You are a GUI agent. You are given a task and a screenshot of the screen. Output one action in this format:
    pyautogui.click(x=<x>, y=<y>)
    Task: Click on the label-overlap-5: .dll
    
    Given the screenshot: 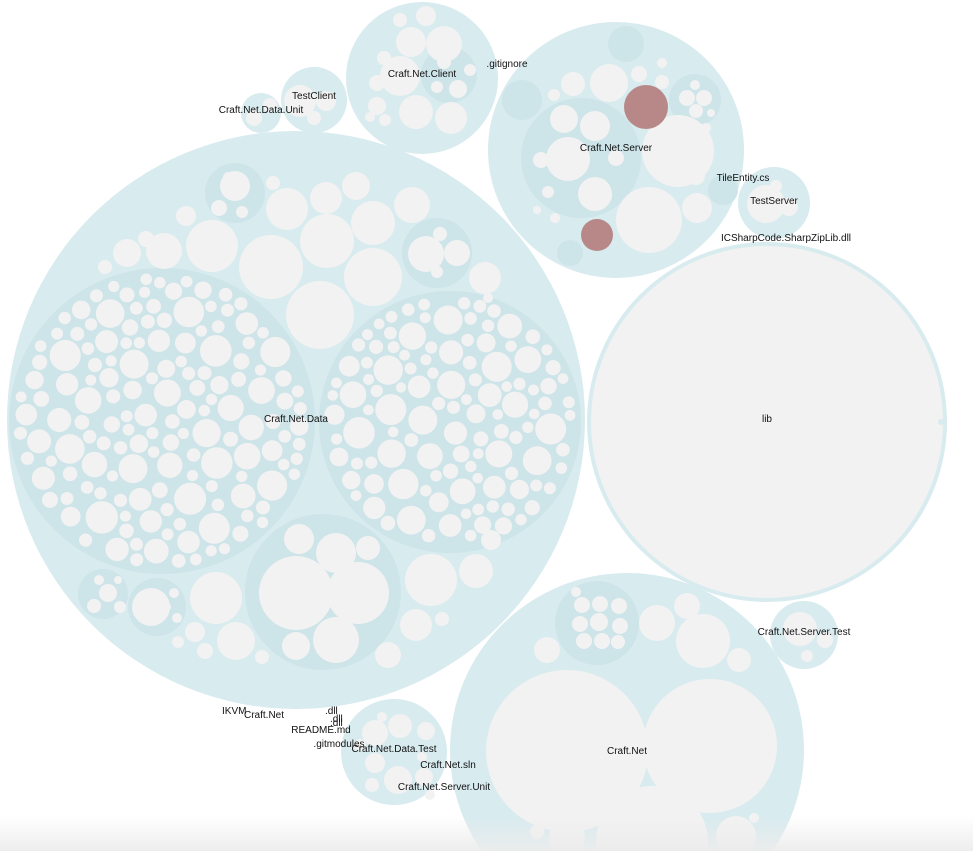 What is the action you would take?
    pyautogui.click(x=336, y=723)
    